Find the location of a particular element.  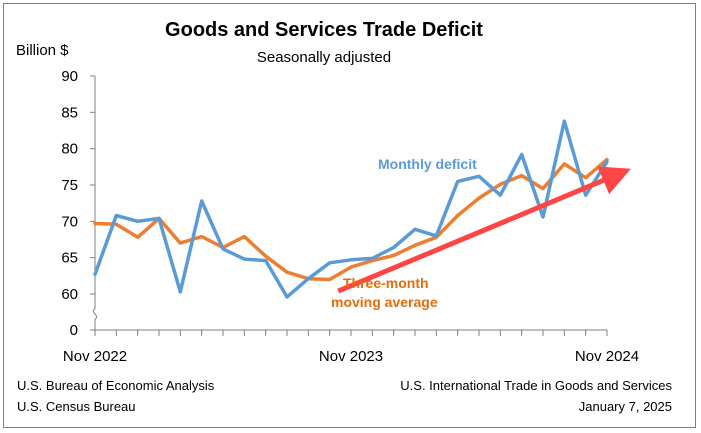

y-tick-label: 0 is located at coordinates (74, 330).